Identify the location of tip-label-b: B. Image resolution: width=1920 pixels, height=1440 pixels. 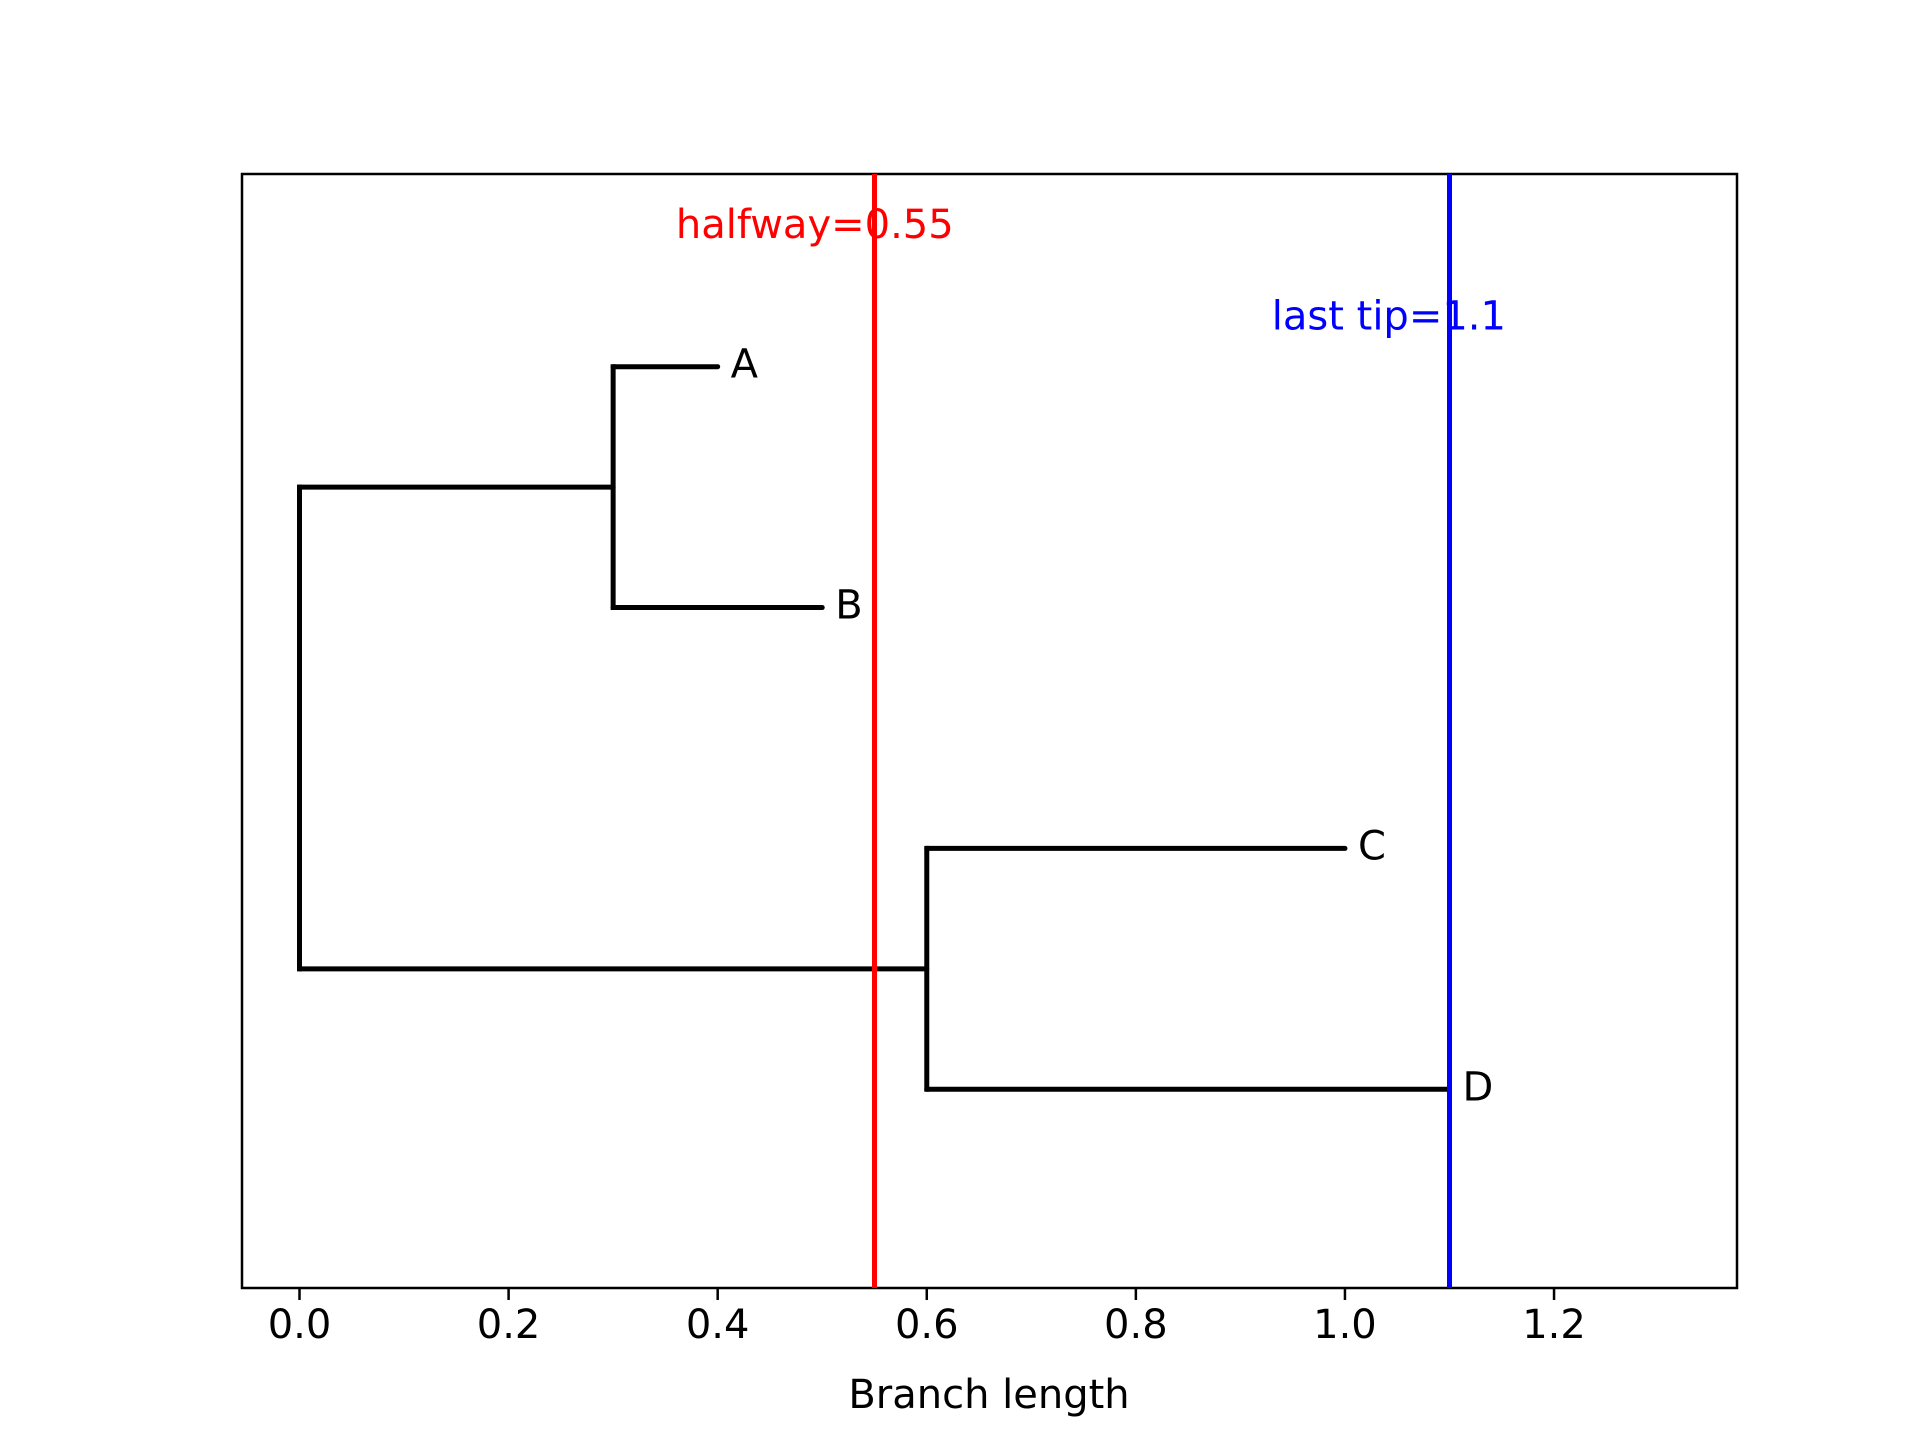
(848, 606).